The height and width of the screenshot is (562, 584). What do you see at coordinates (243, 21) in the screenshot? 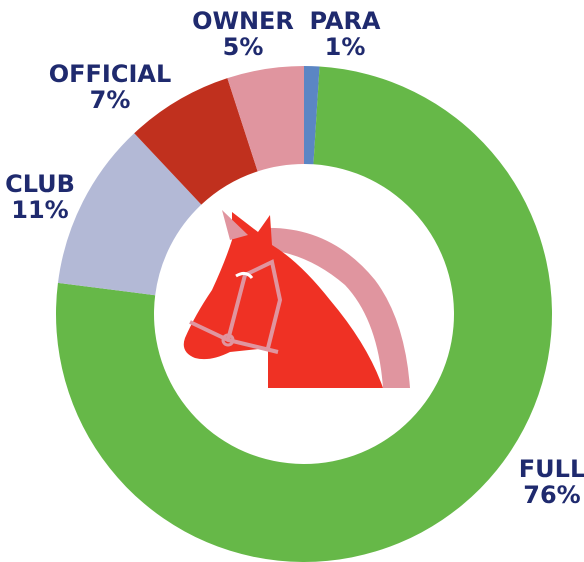
I see `segment-label: OWNER` at bounding box center [243, 21].